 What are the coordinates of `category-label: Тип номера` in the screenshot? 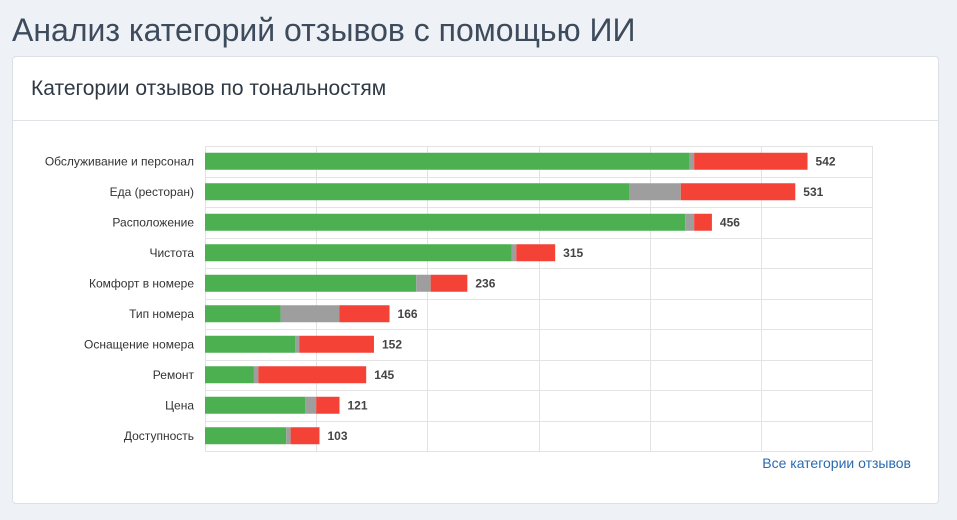 It's located at (161, 314).